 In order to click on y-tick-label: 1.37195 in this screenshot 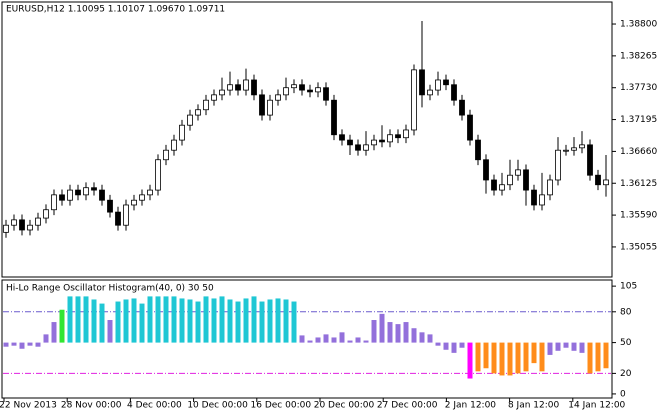, I will do `click(638, 120)`.